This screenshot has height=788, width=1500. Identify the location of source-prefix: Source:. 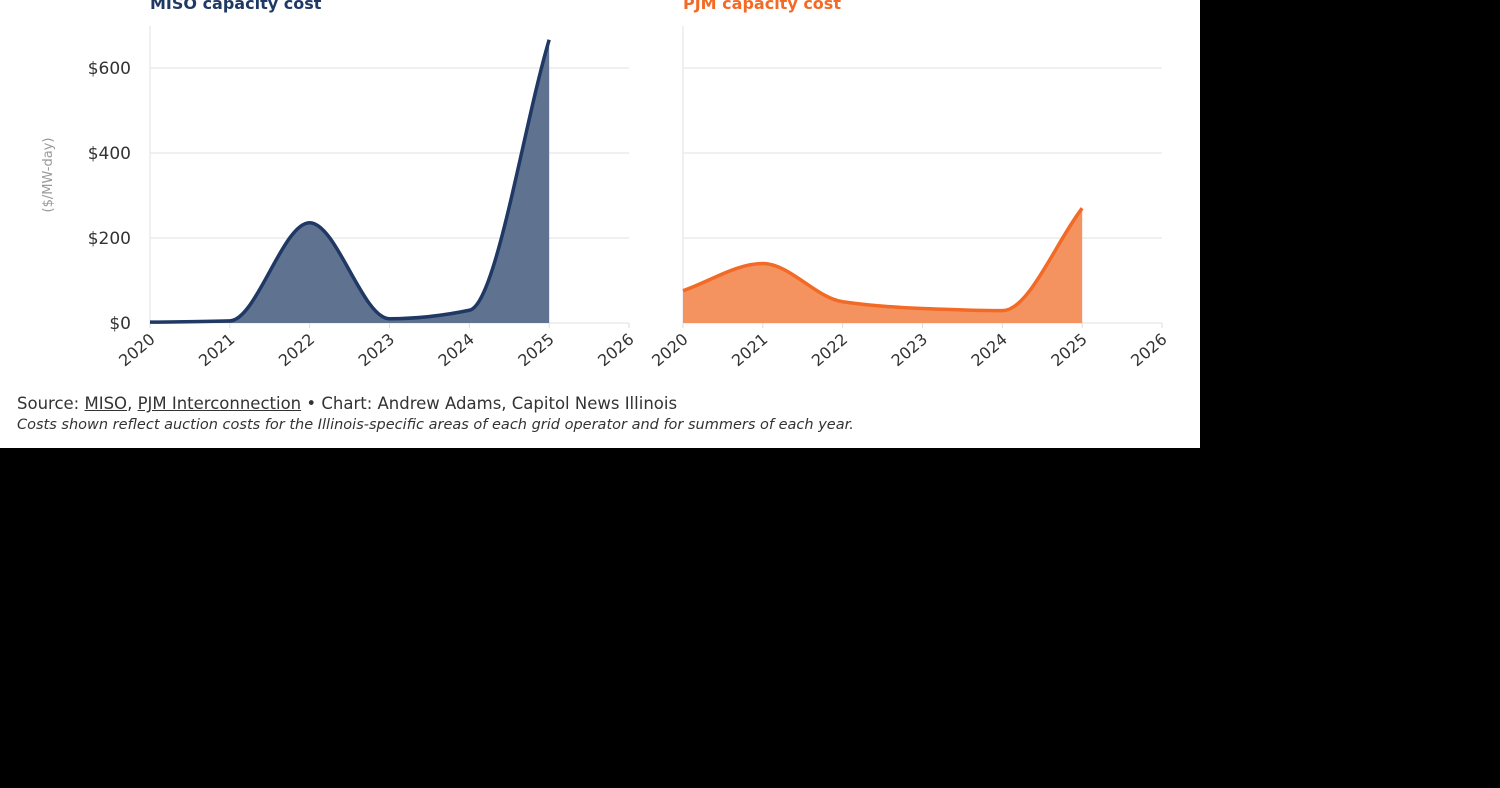
(51, 403).